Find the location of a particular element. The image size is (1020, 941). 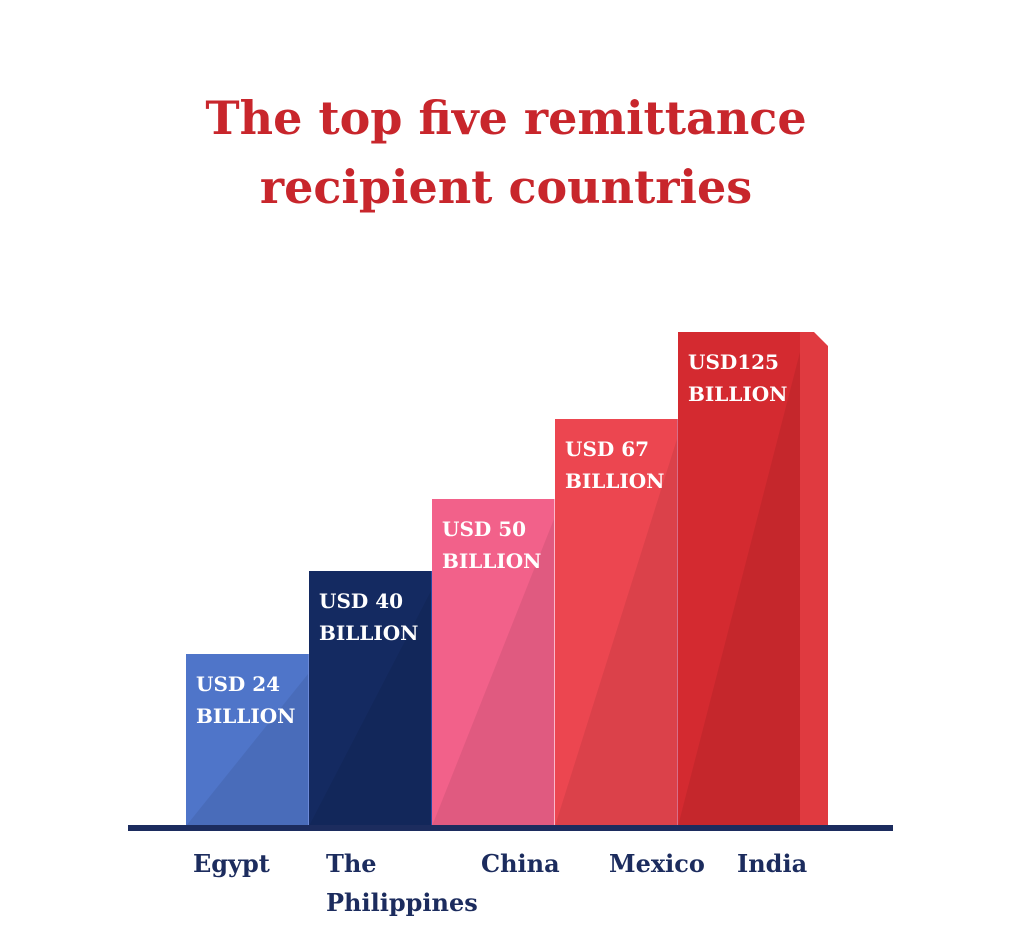

category-label: China is located at coordinates (520, 863).